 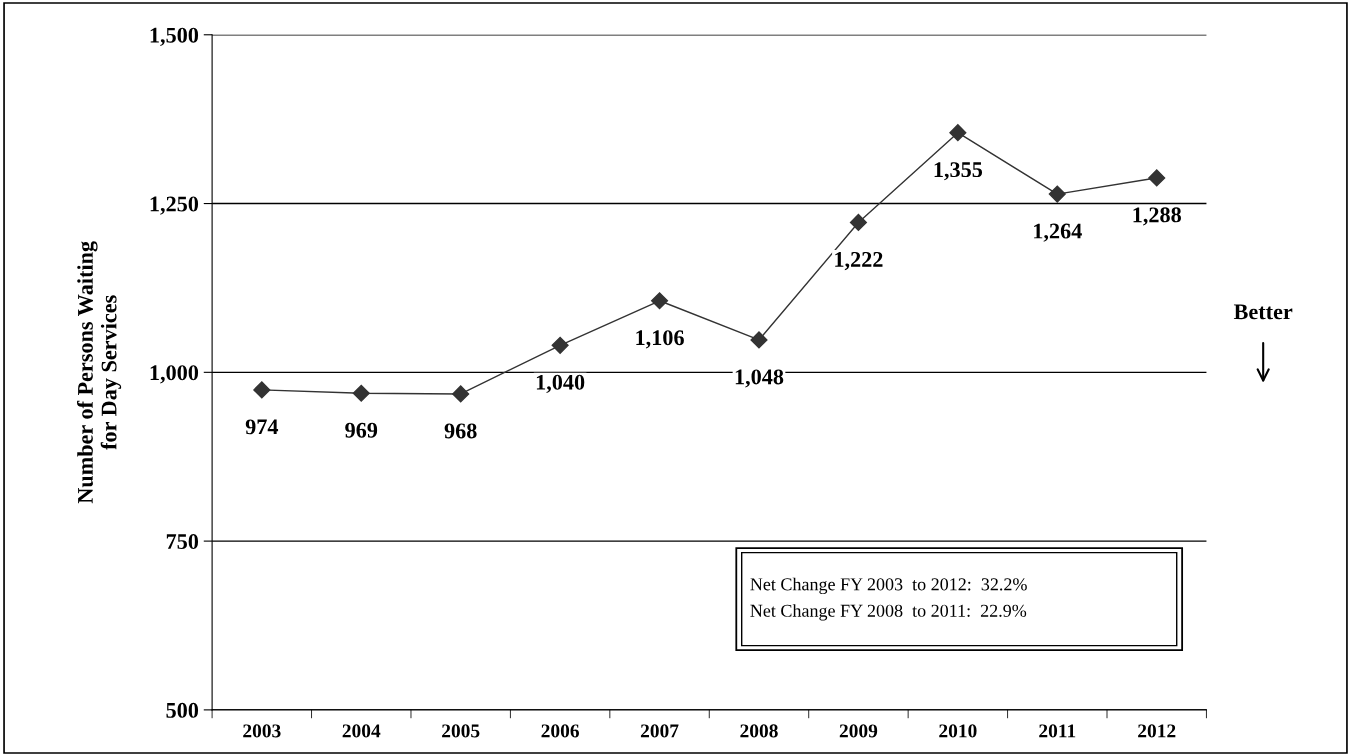 What do you see at coordinates (660, 339) in the screenshot?
I see `text: 1,106` at bounding box center [660, 339].